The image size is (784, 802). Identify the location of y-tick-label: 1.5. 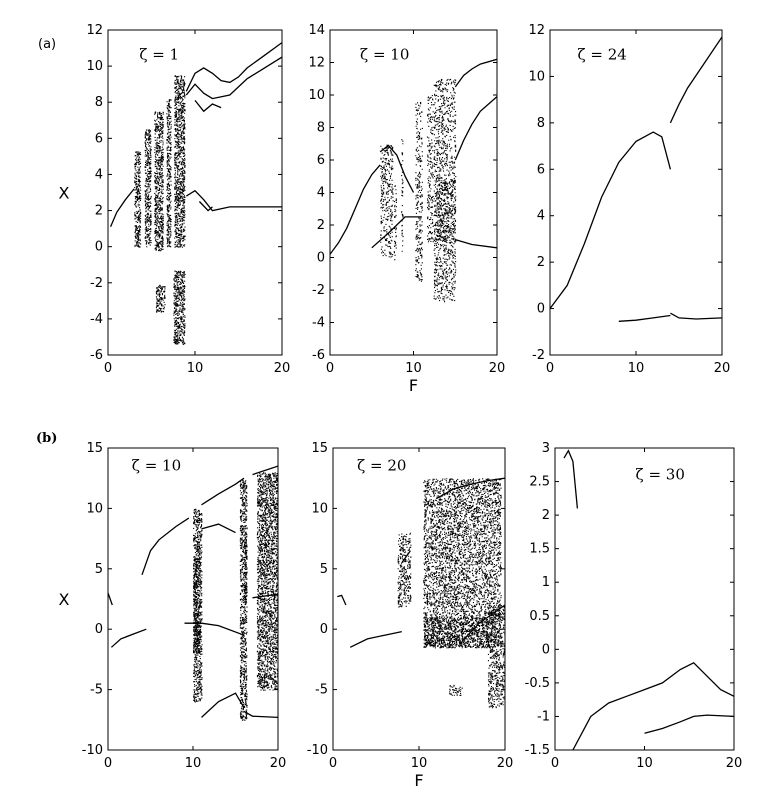
(539, 549).